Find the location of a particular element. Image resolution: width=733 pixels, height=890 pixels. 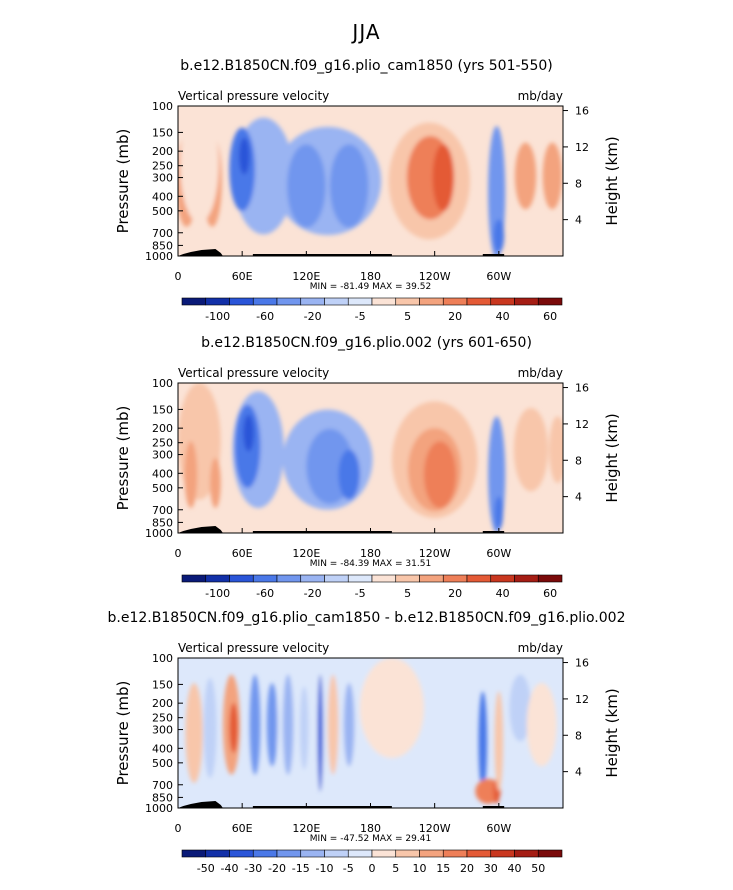

colorbar-label: 0 is located at coordinates (372, 868).